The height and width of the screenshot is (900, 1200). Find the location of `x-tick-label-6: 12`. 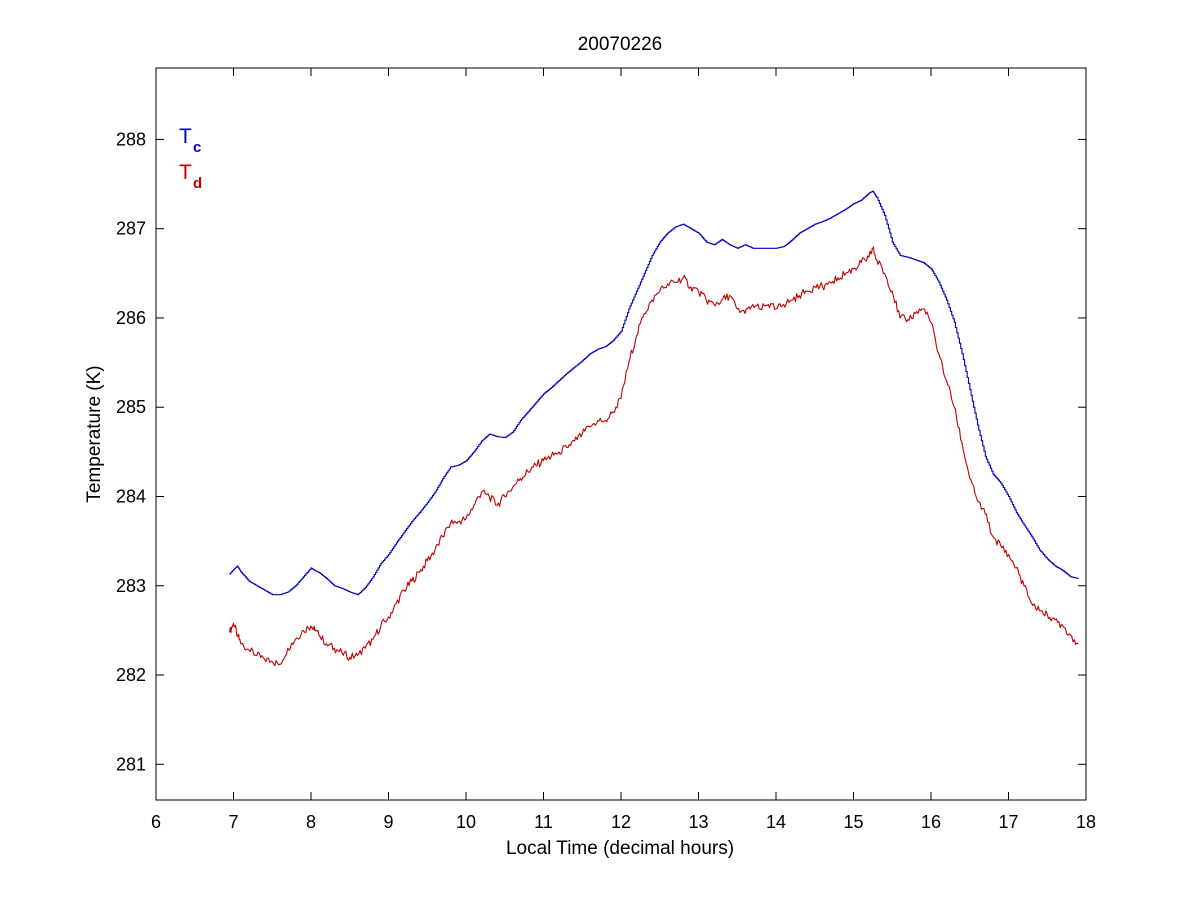

x-tick-label-6: 12 is located at coordinates (621, 822).